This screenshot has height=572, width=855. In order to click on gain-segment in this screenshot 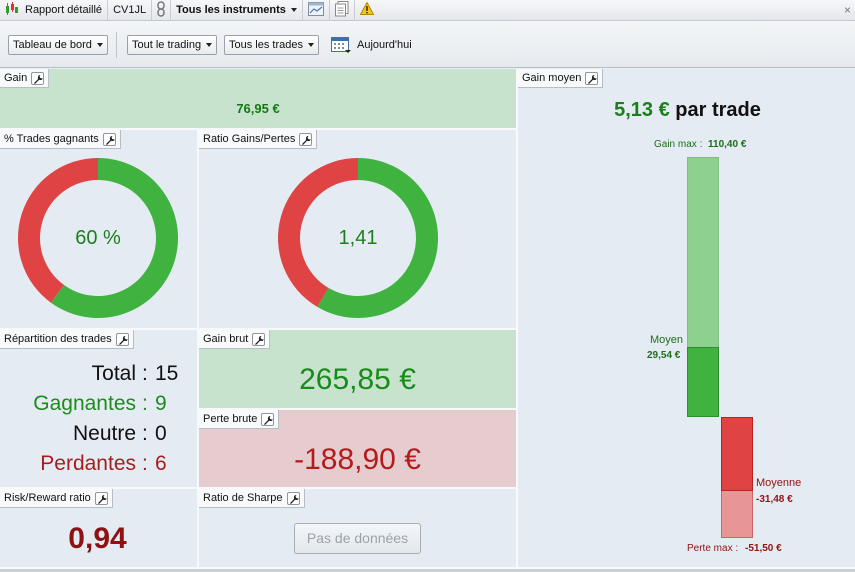, I will do `click(377, 238)`.